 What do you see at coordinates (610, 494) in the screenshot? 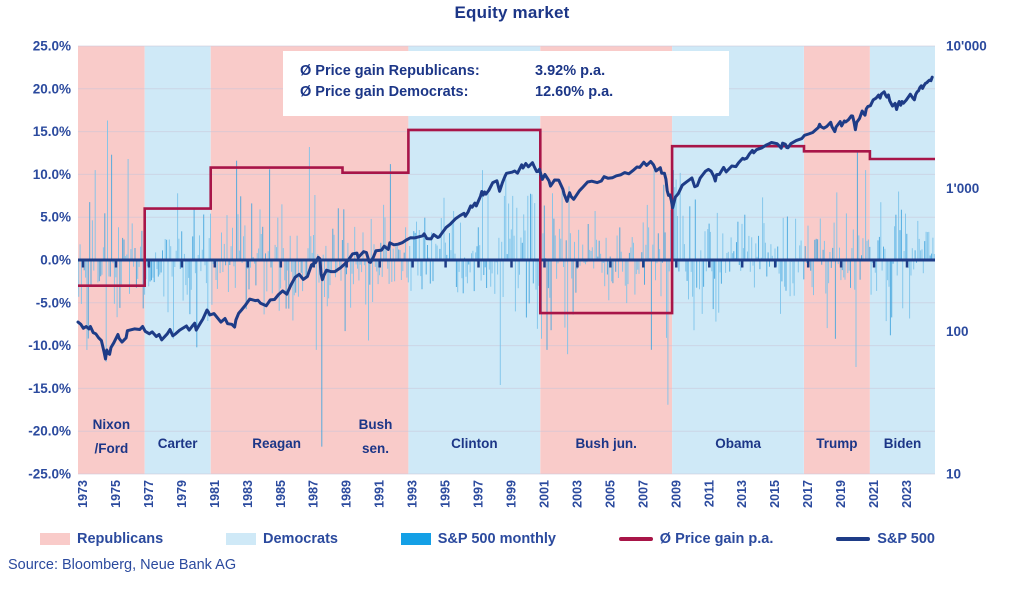
I see `svg-text: 2005` at bounding box center [610, 494].